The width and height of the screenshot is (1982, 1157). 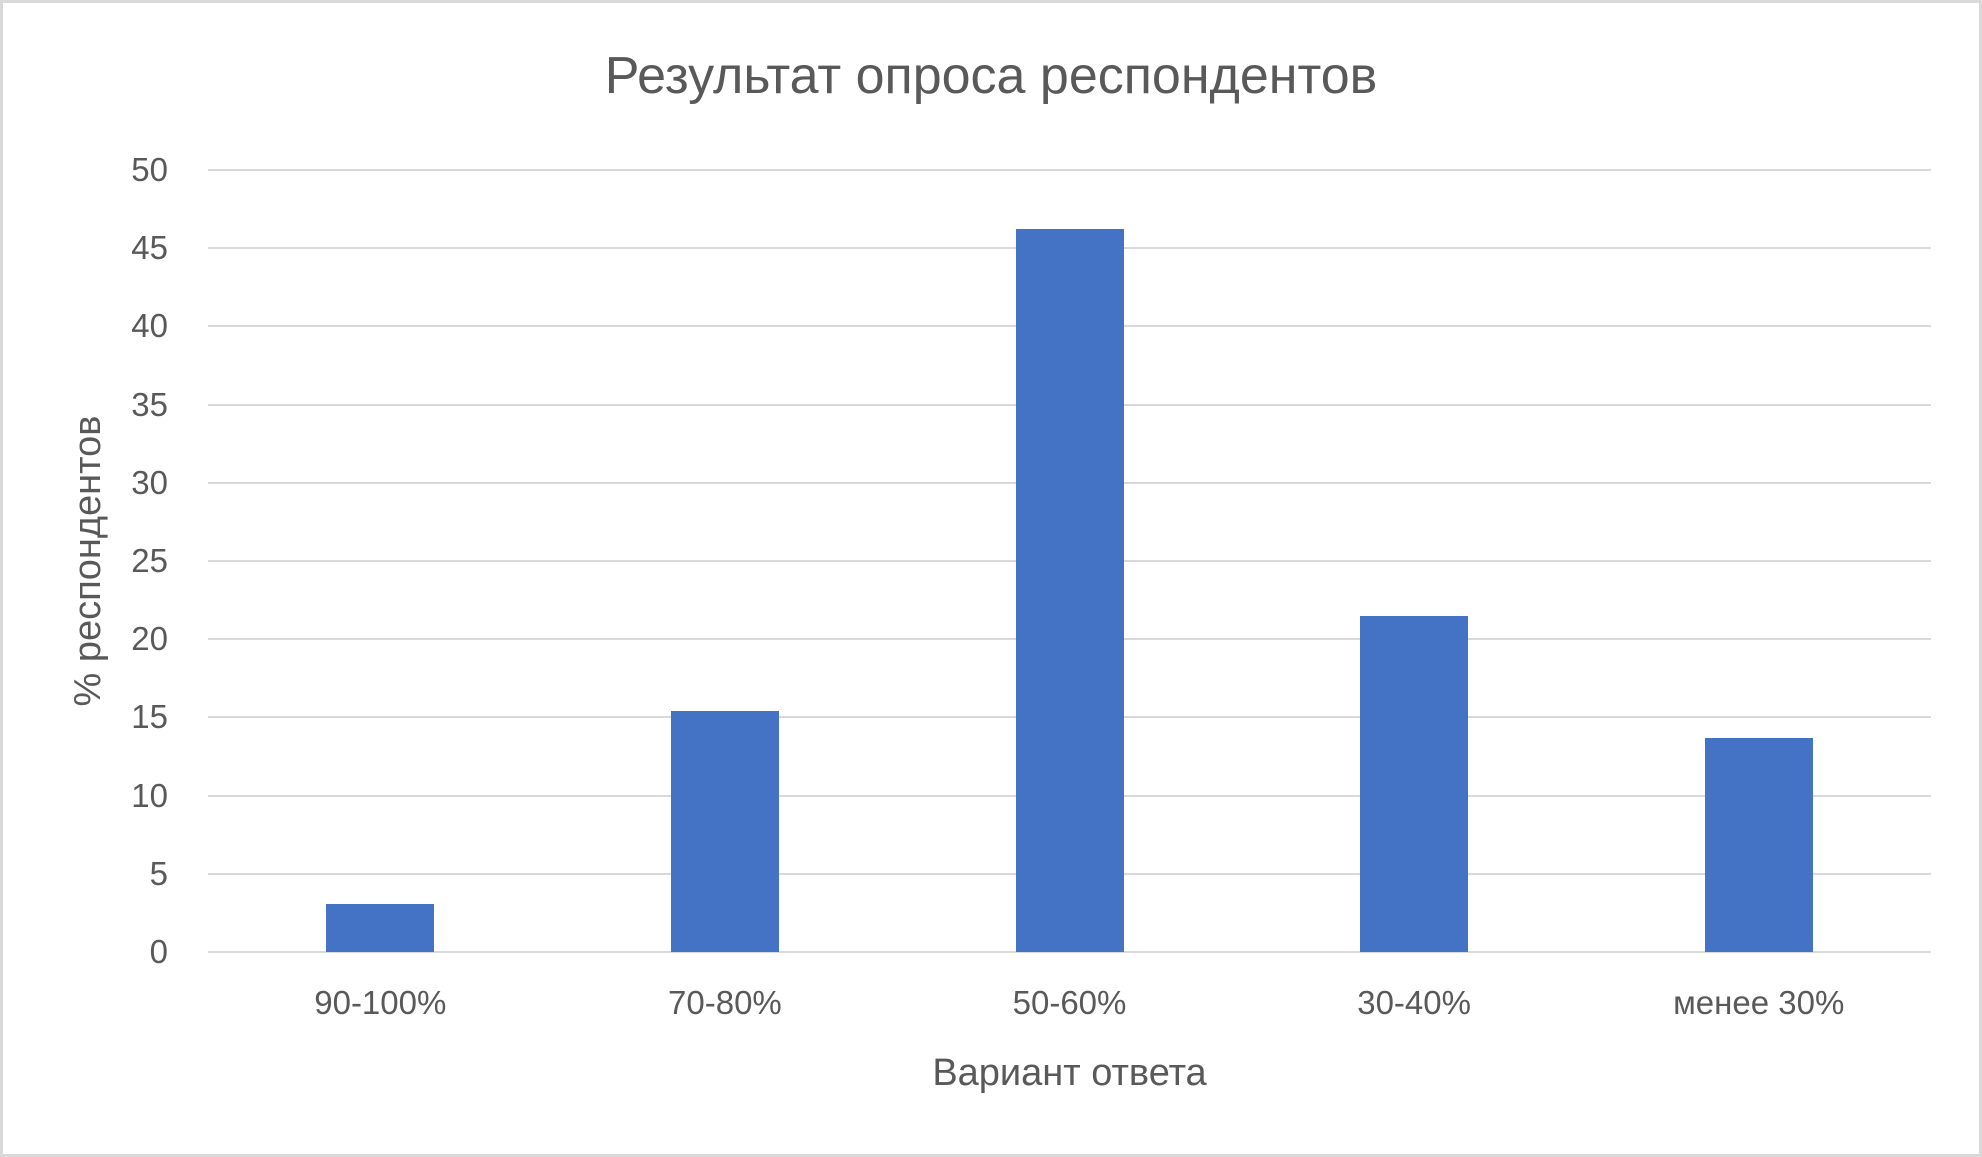 What do you see at coordinates (1759, 1002) in the screenshot?
I see `x-tick-label: менее 30%` at bounding box center [1759, 1002].